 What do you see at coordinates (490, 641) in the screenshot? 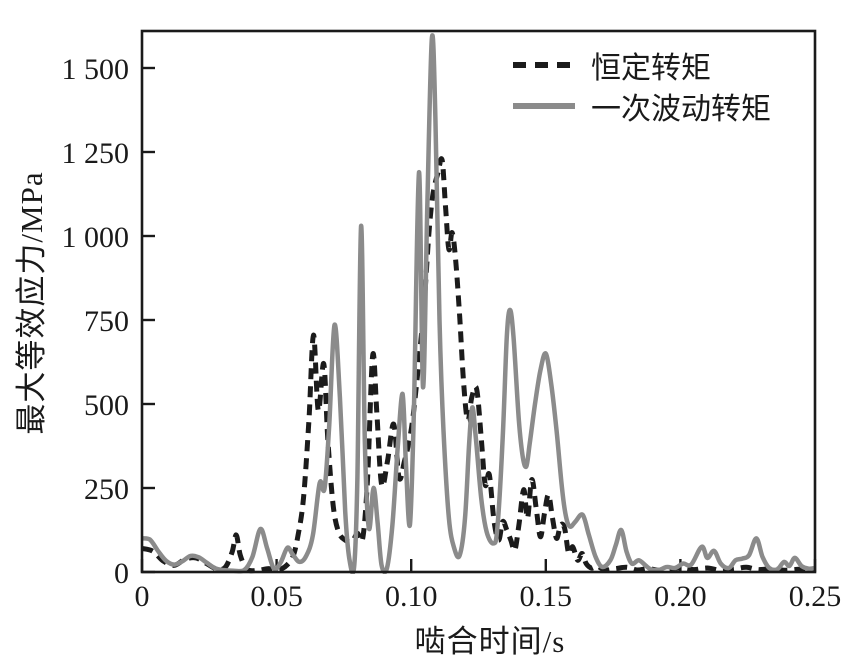
I see `x-axis-title: 啮合时间/s` at bounding box center [490, 641].